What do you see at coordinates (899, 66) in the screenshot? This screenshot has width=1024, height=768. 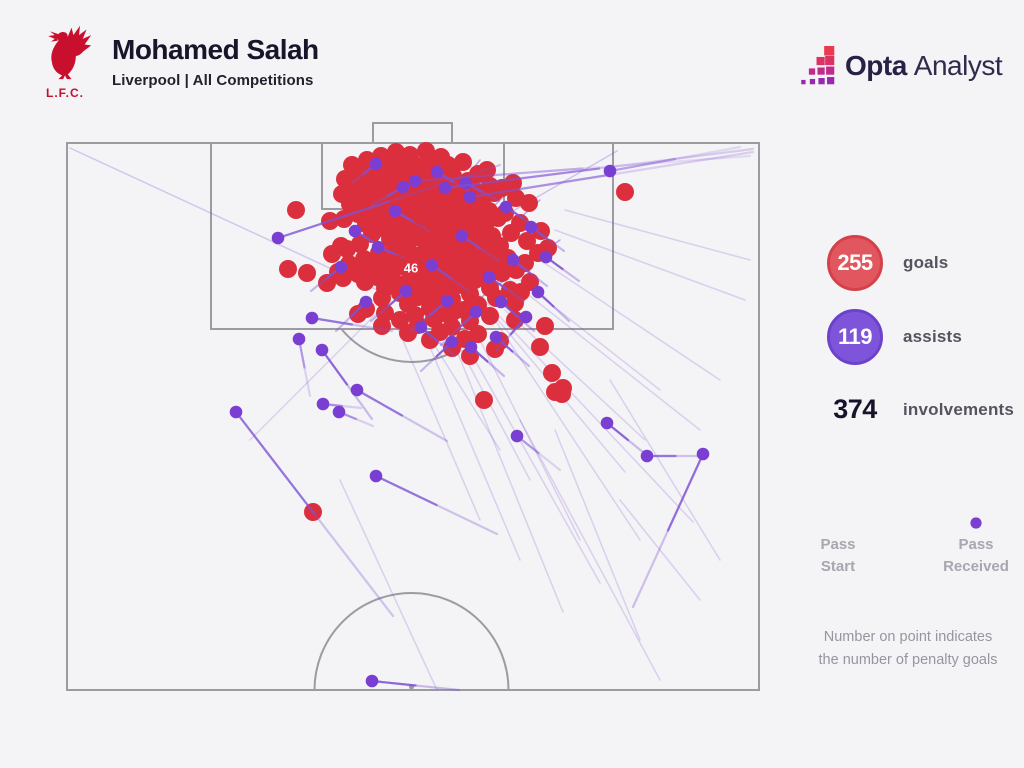 I see `opta-analyst-logo: Opta Analyst` at bounding box center [899, 66].